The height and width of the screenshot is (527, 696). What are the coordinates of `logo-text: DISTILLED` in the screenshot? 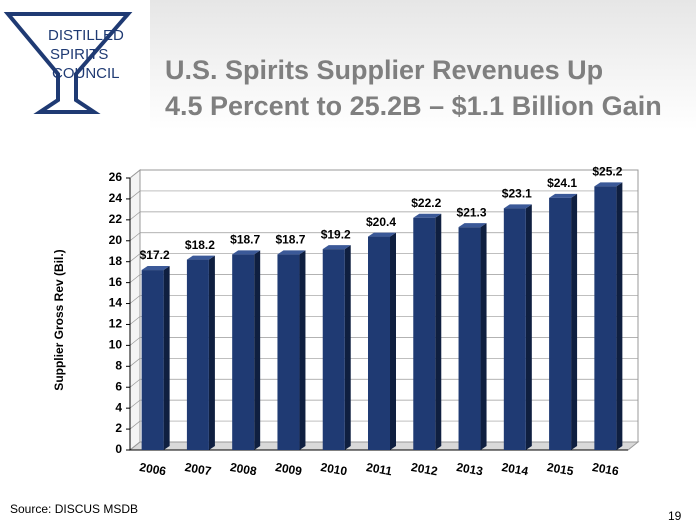 It's located at (86, 35).